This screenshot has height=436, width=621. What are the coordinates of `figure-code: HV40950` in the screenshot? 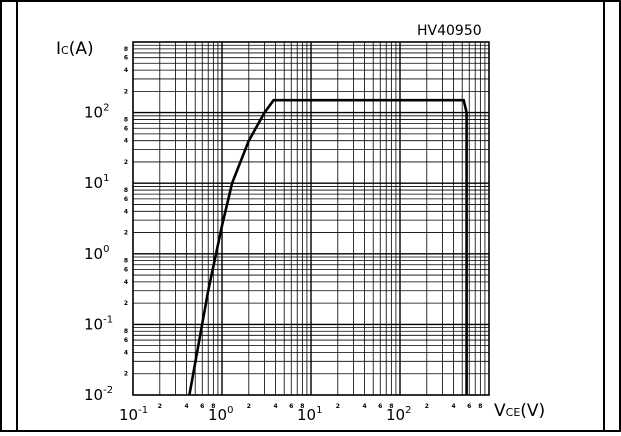 It's located at (449, 31).